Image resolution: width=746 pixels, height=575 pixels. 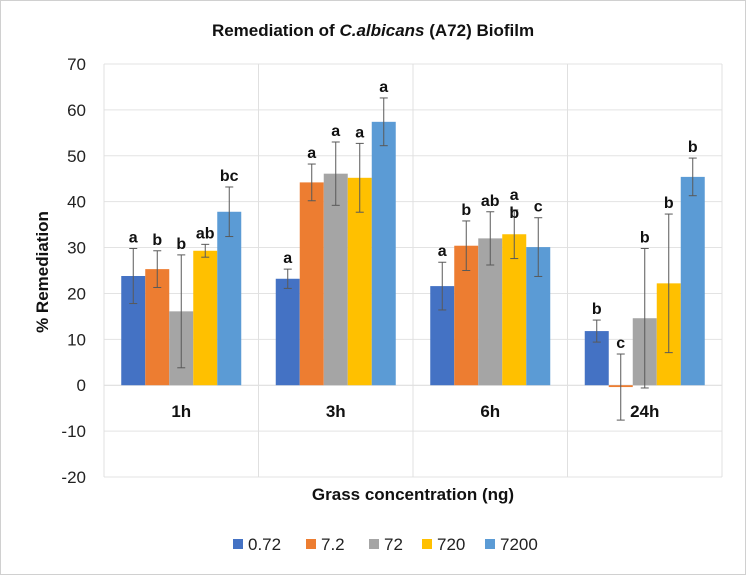 I want to click on significance-label: bc, so click(x=229, y=176).